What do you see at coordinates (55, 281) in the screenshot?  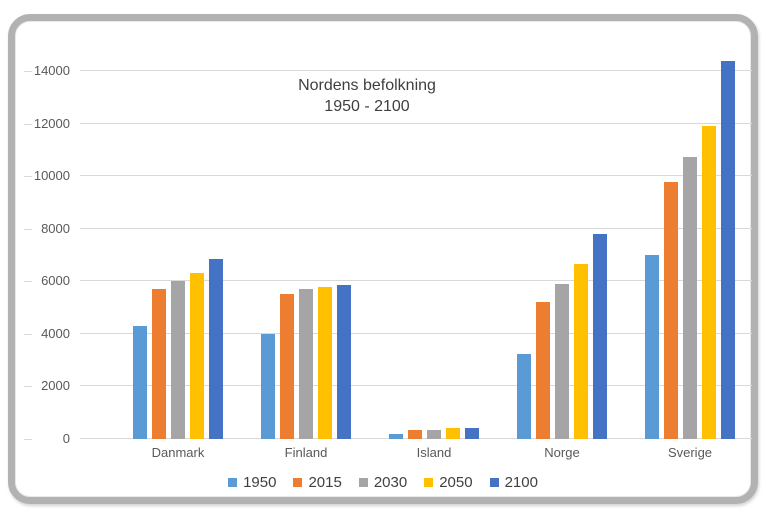 I see `y-tick-label-6000: 6000` at bounding box center [55, 281].